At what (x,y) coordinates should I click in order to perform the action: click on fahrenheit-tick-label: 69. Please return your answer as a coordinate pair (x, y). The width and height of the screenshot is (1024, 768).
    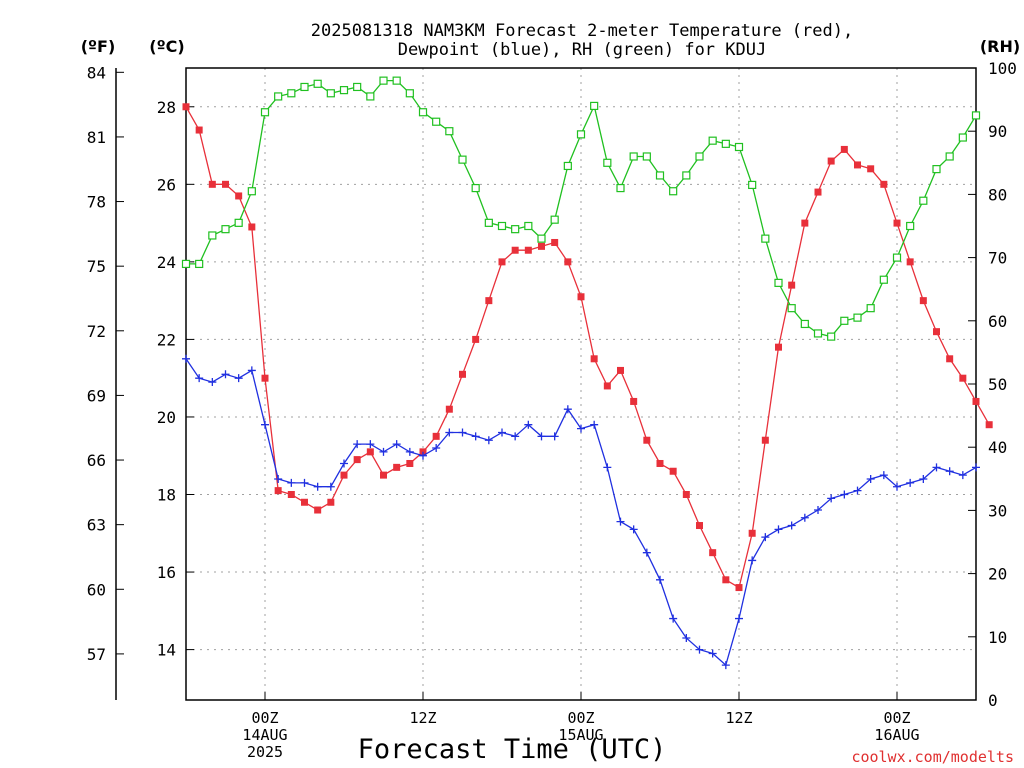
    Looking at the image, I should click on (96, 395).